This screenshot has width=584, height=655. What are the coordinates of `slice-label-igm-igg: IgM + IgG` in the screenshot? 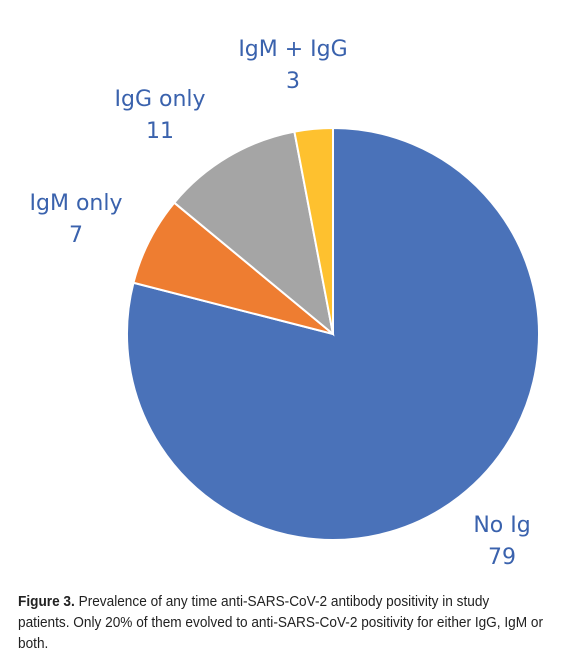 It's located at (292, 49).